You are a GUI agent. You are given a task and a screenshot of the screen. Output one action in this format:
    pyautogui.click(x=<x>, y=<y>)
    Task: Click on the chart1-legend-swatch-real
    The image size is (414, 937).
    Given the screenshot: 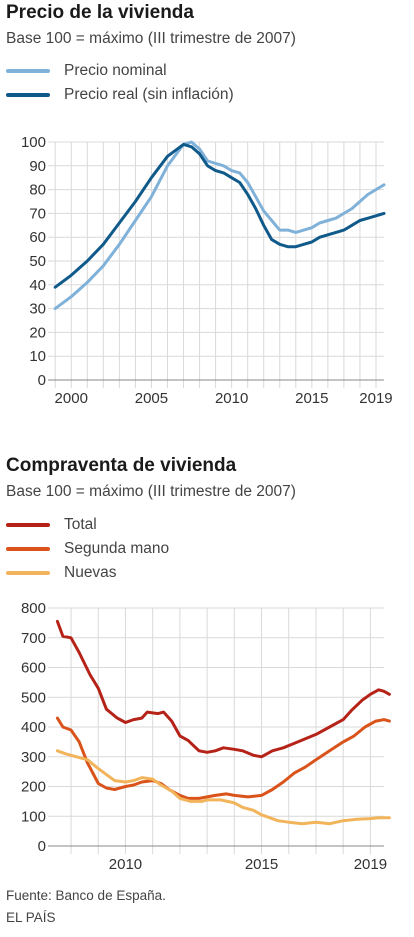 What is the action you would take?
    pyautogui.click(x=28, y=95)
    